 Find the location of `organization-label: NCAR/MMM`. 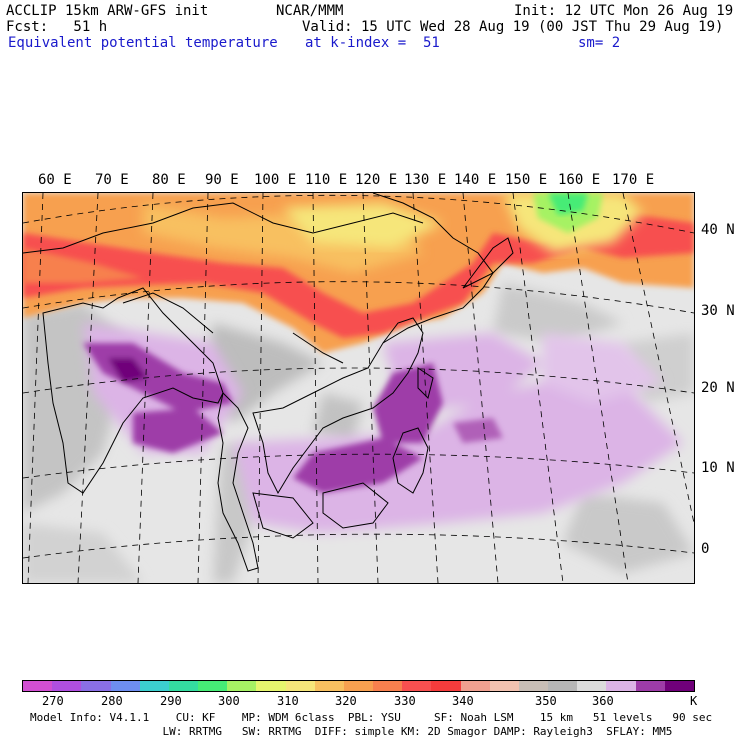

organization-label: NCAR/MMM is located at coordinates (310, 11).